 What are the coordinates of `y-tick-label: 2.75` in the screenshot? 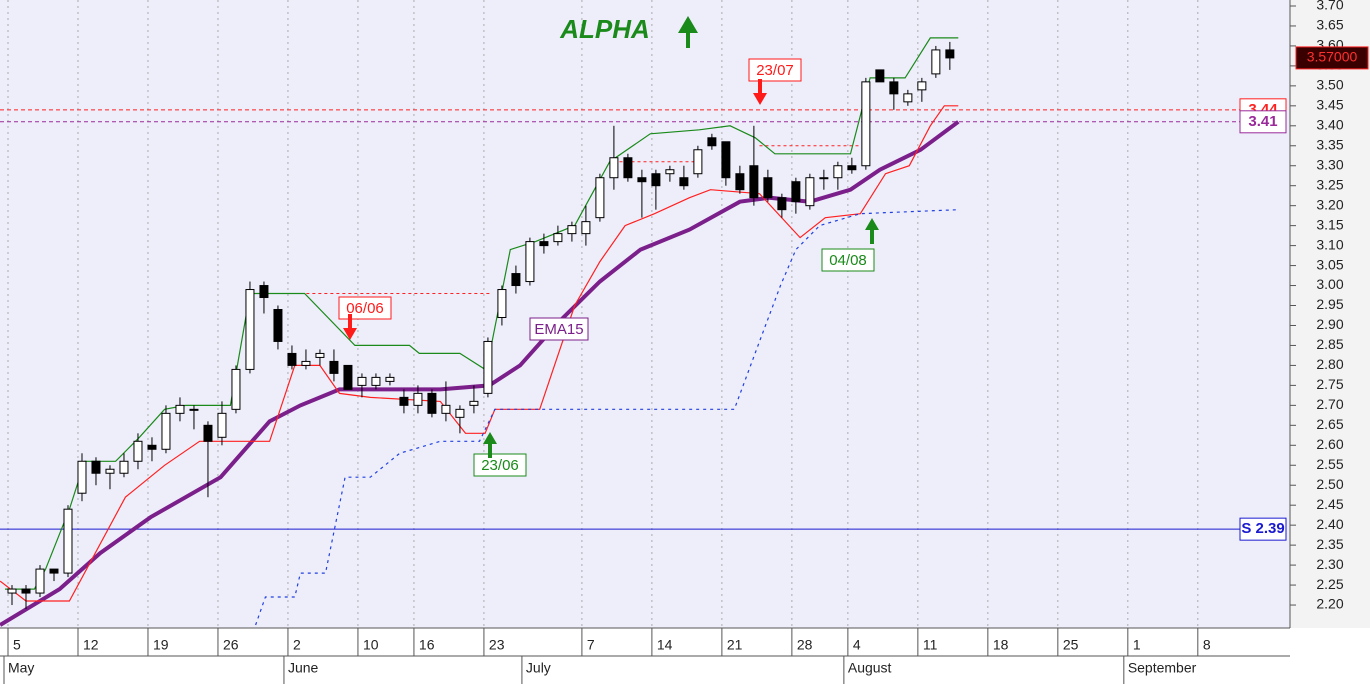 It's located at (1329, 384).